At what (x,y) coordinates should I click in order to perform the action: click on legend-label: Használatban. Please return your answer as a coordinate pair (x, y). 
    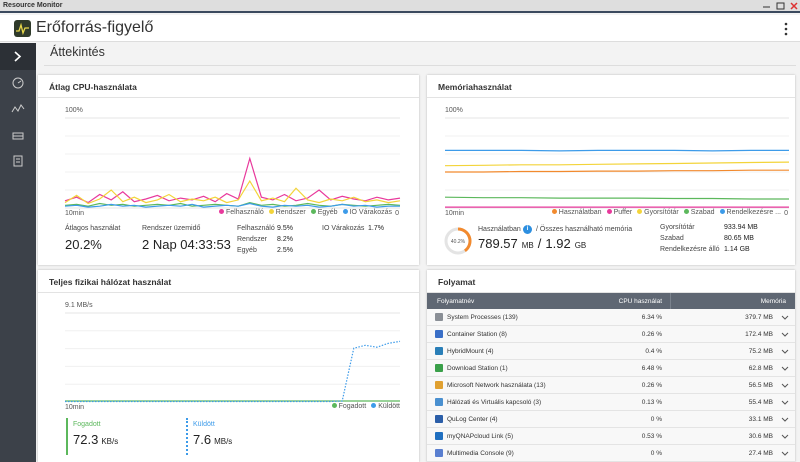
    Looking at the image, I should click on (580, 212).